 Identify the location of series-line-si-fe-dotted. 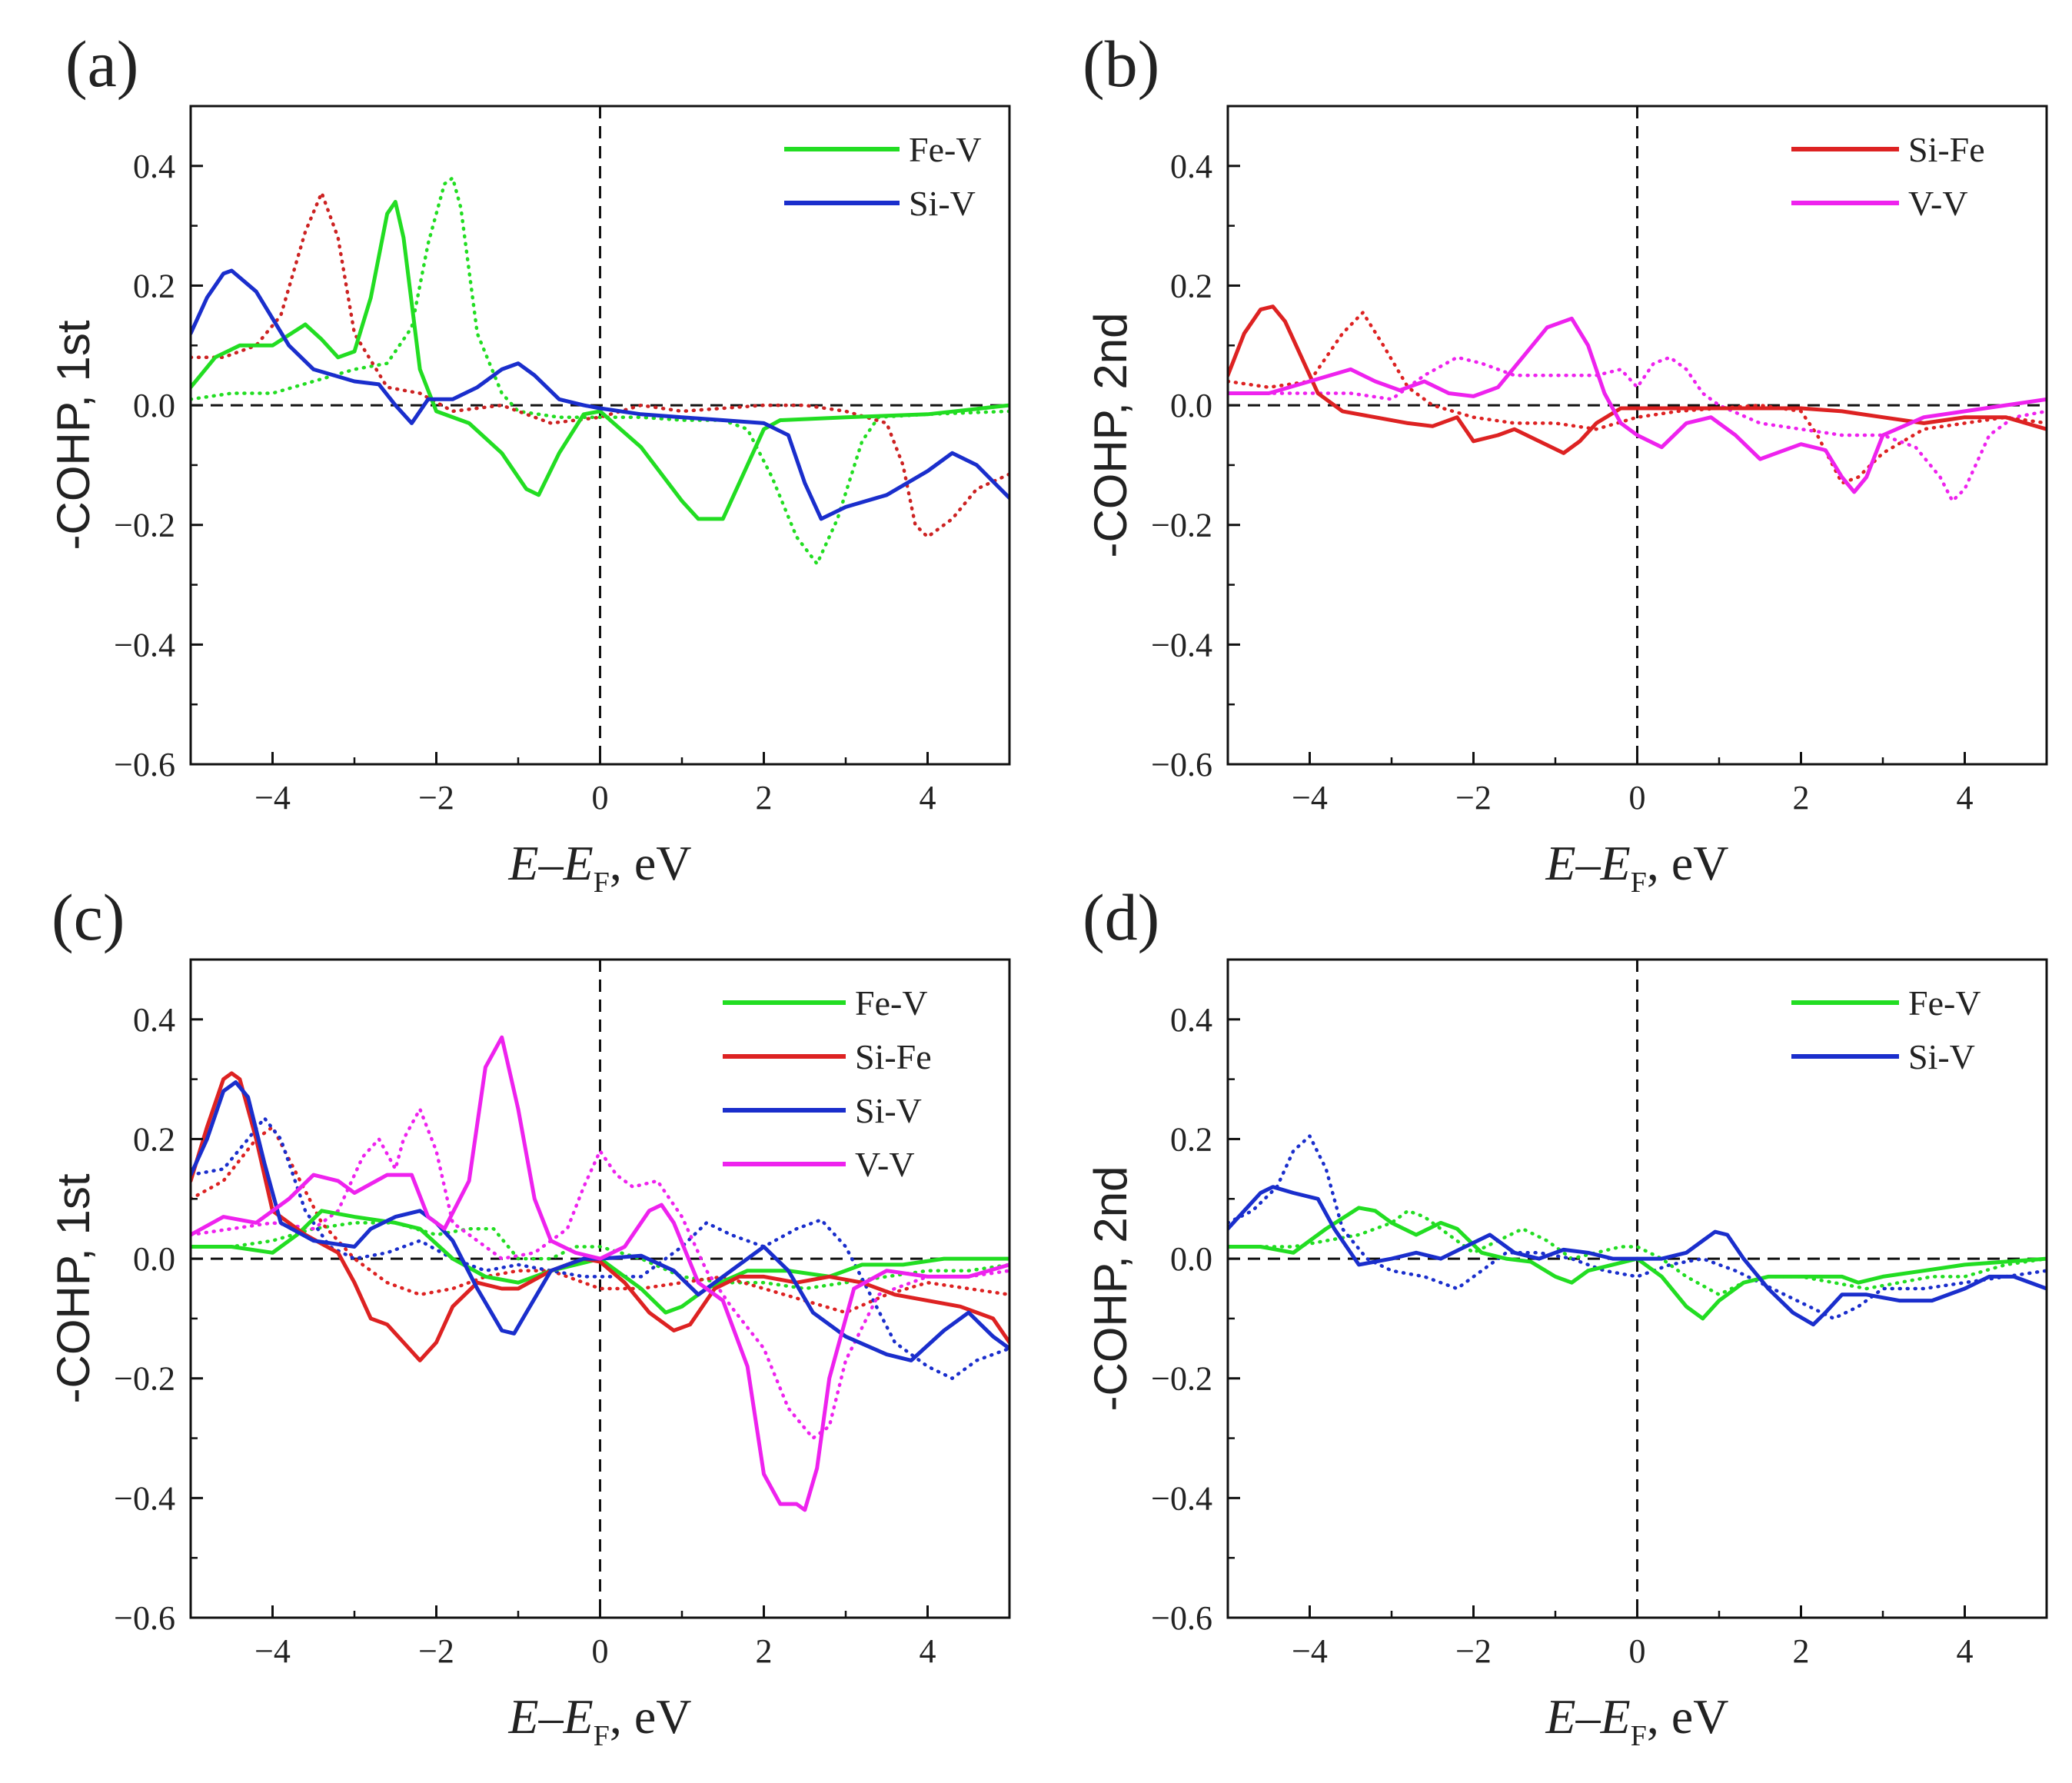
(1637, 398).